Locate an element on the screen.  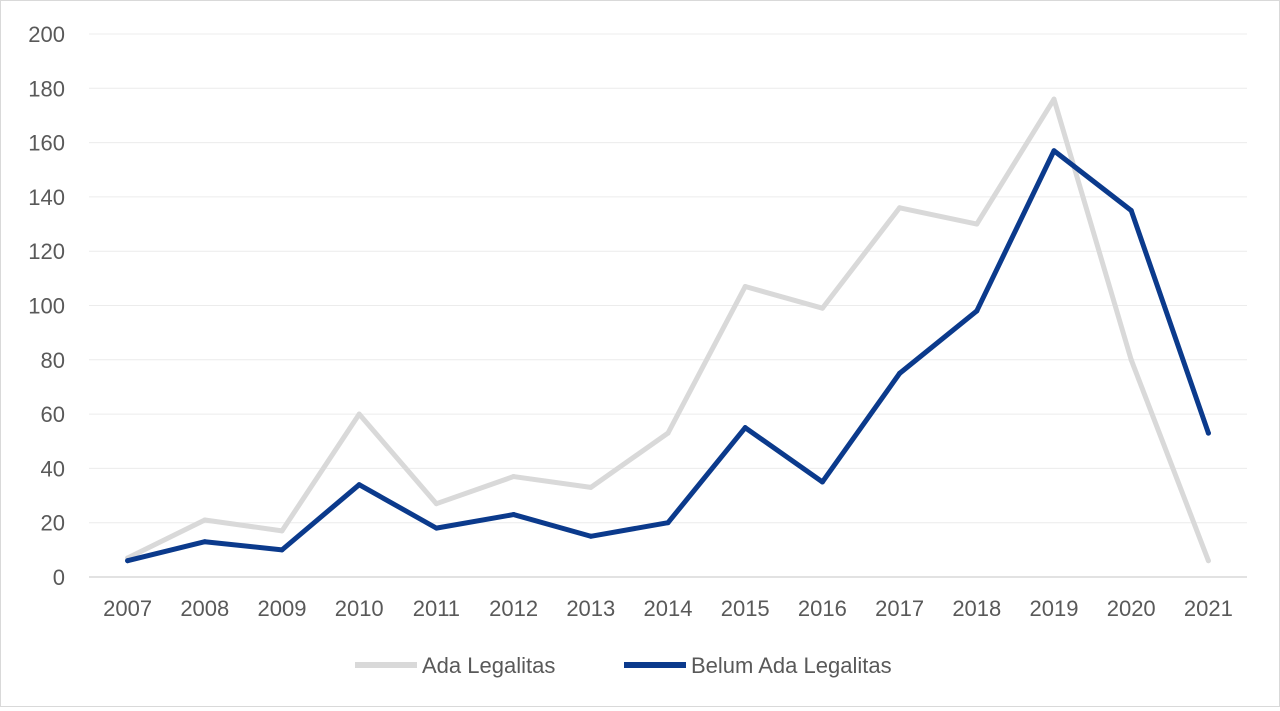
y-tick-label: 60 is located at coordinates (53, 414).